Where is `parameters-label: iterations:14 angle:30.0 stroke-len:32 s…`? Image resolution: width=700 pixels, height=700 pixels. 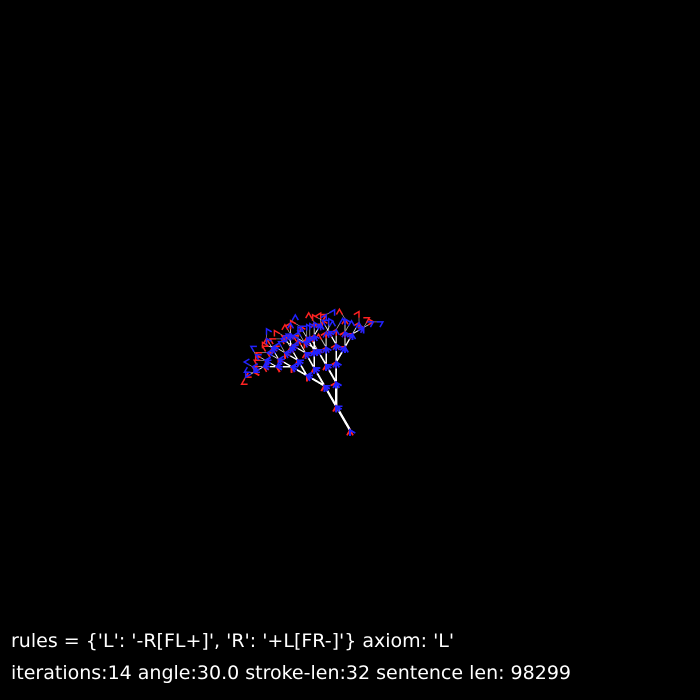
parameters-label: iterations:14 angle:30.0 stroke-len:32 s… is located at coordinates (291, 673).